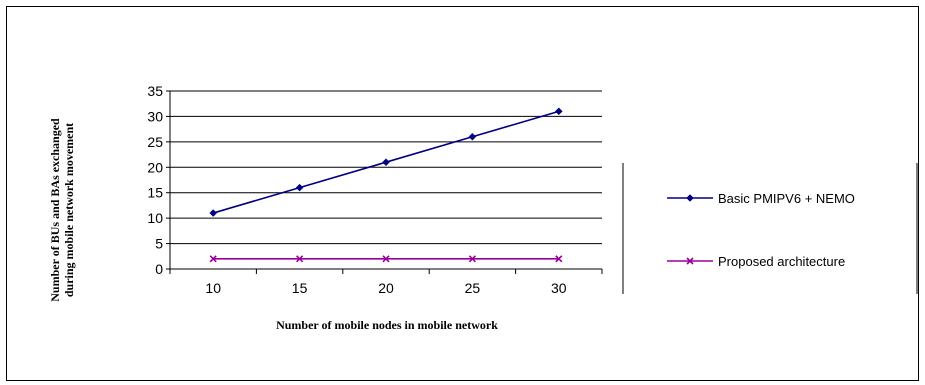 The image size is (925, 385). Describe the element at coordinates (155, 142) in the screenshot. I see `y-tick-label-25: 25` at that location.